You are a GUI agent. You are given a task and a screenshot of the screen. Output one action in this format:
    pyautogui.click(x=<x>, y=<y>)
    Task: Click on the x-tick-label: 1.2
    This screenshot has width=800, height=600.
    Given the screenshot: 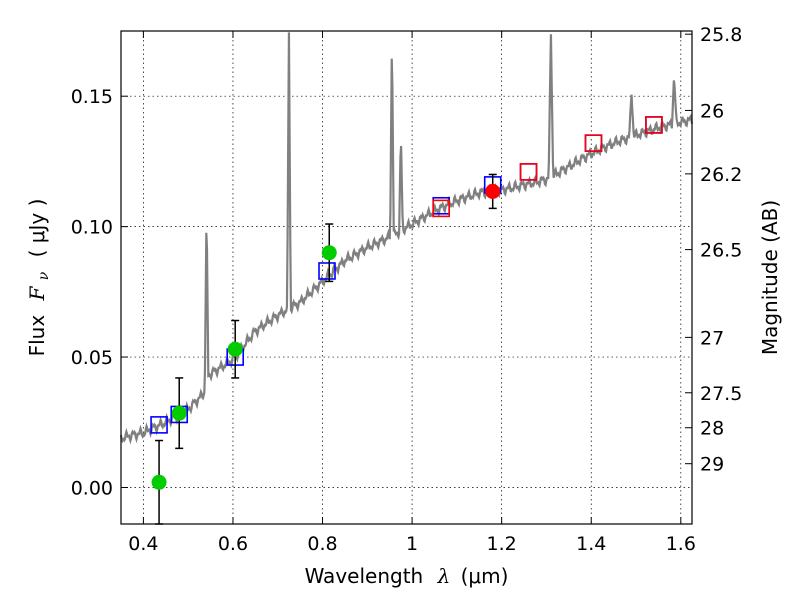 What is the action you would take?
    pyautogui.click(x=502, y=544)
    